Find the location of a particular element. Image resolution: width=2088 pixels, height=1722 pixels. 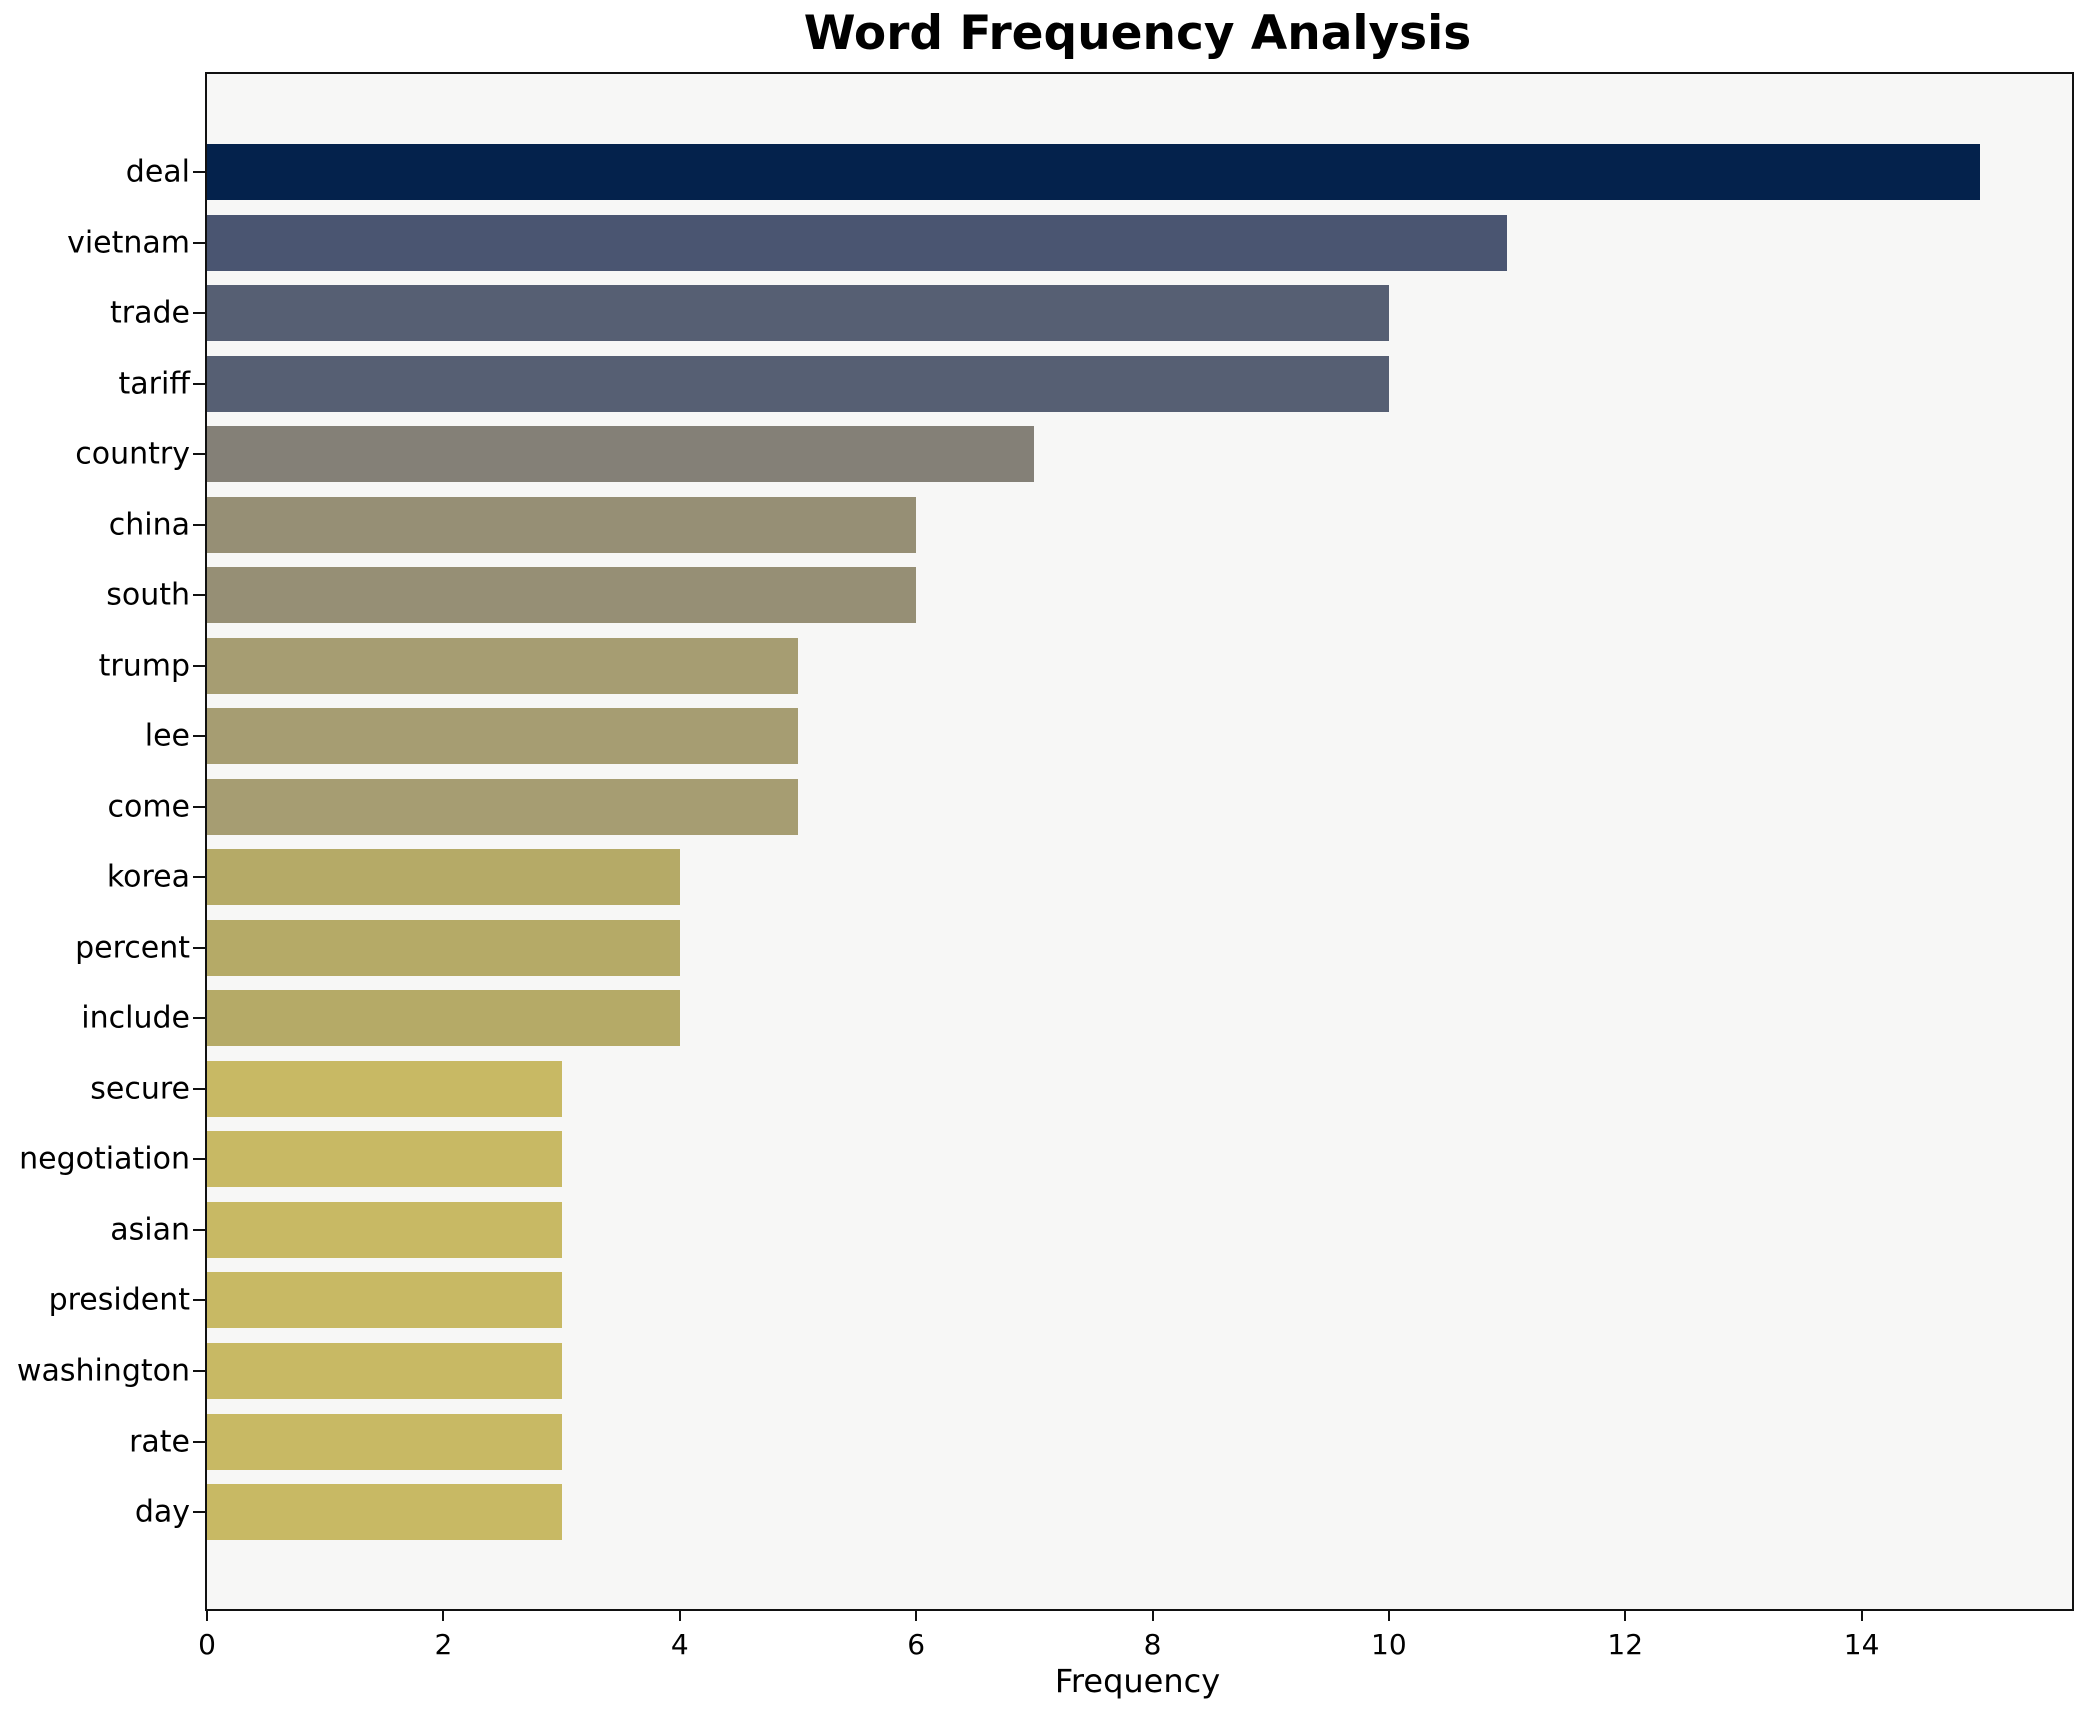

x-tick-label-6: 6 is located at coordinates (916, 1644).